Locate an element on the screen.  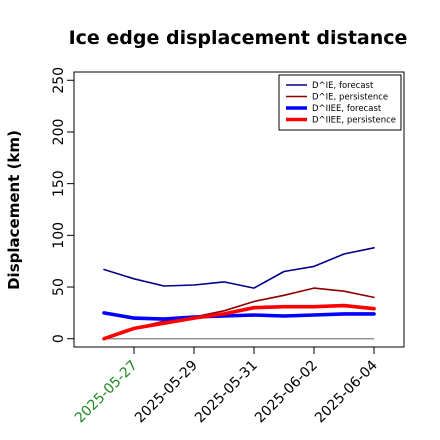
x-tick-label: 2025-06-02 is located at coordinates (286, 392).